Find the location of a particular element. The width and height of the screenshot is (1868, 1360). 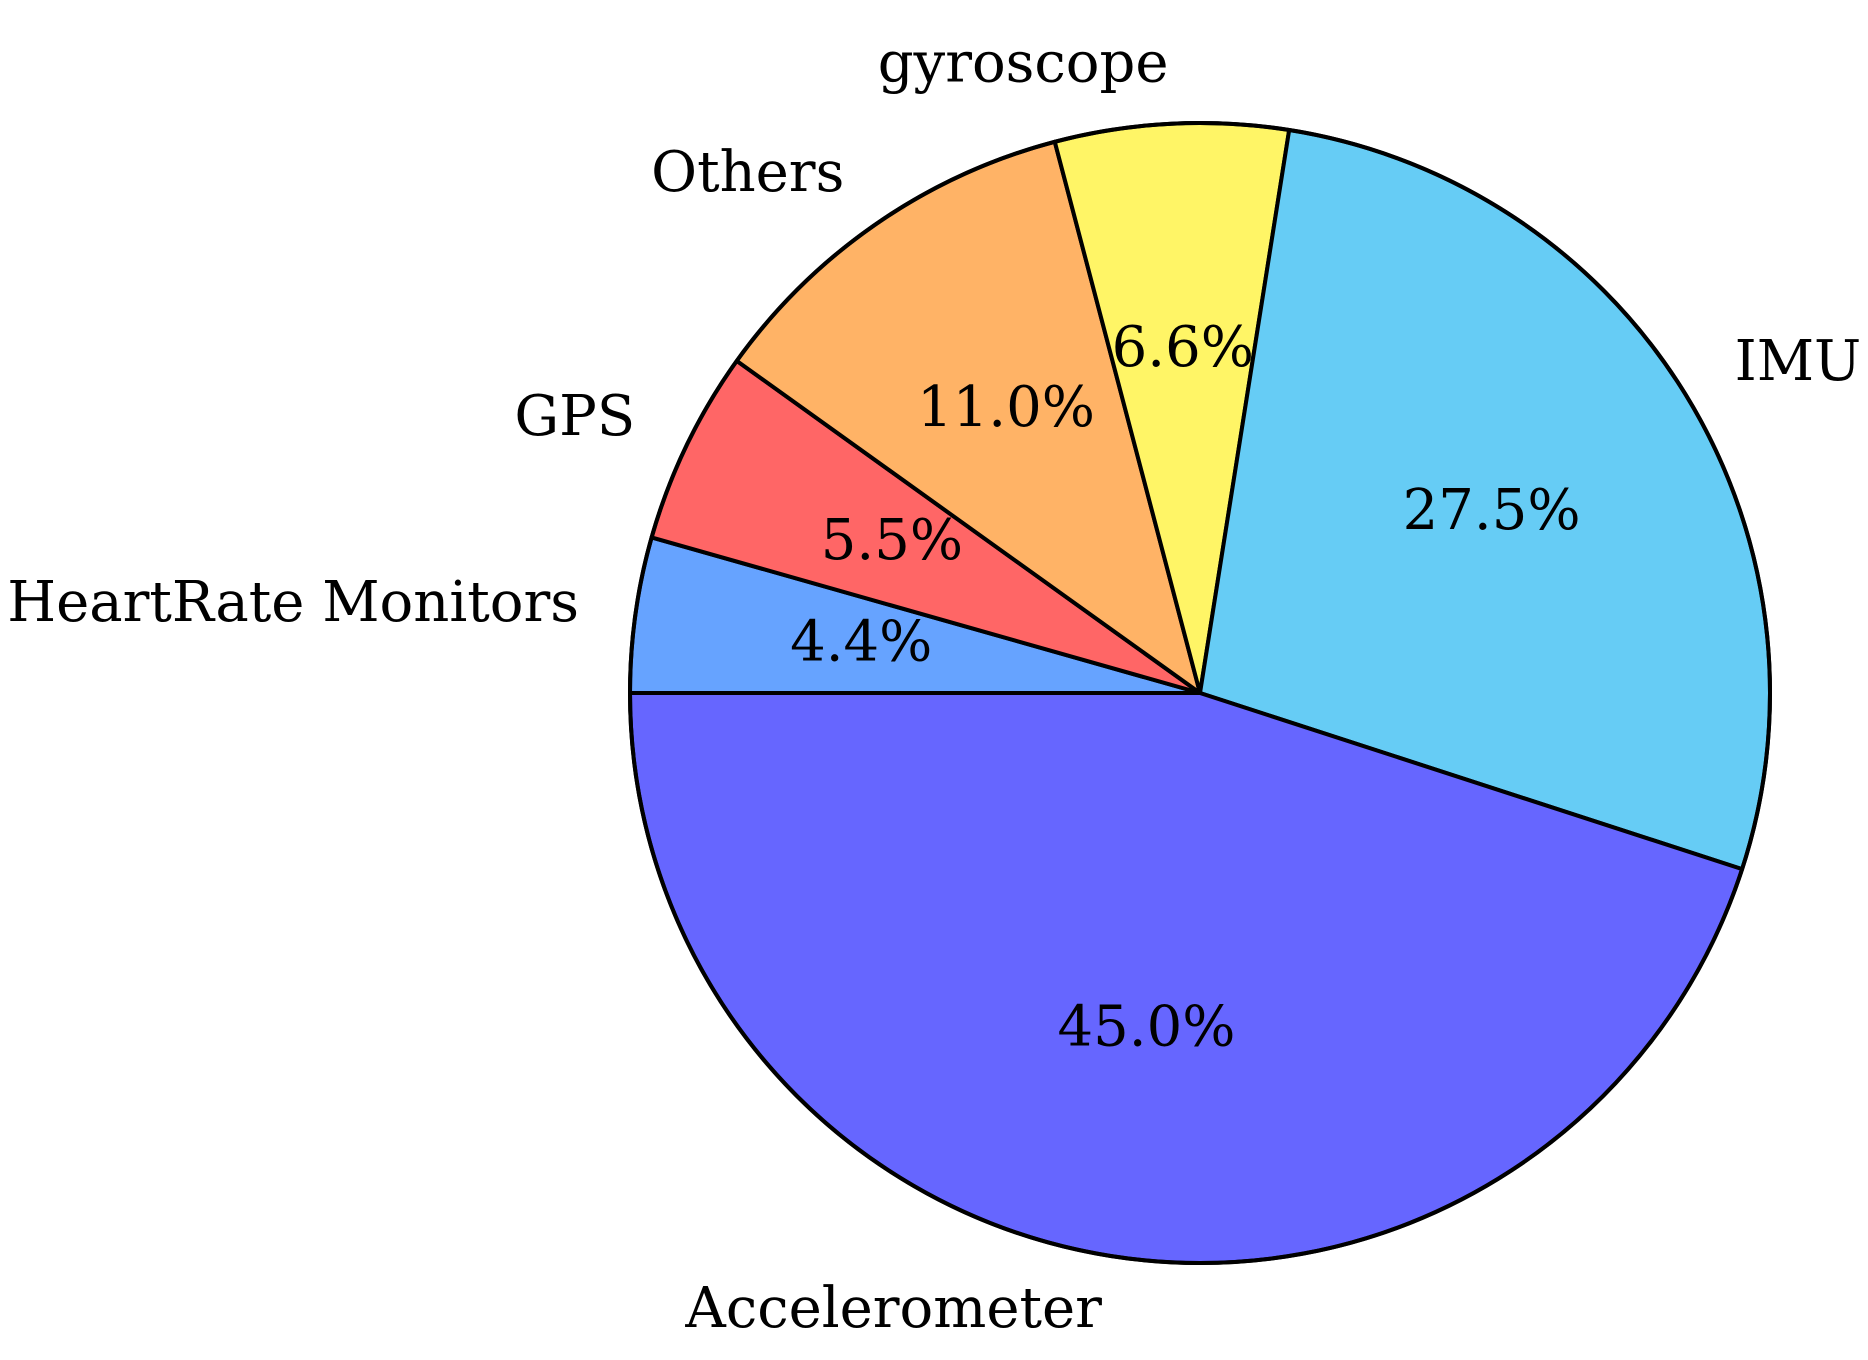

percentage-label-imu: 27.5% is located at coordinates (1492, 510).